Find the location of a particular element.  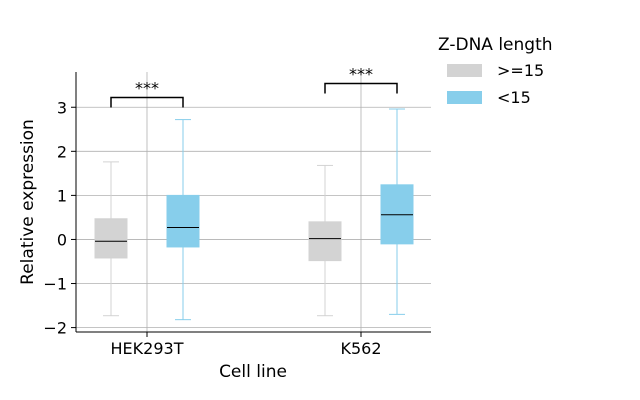

box-<15-HEK293T is located at coordinates (183, 220).